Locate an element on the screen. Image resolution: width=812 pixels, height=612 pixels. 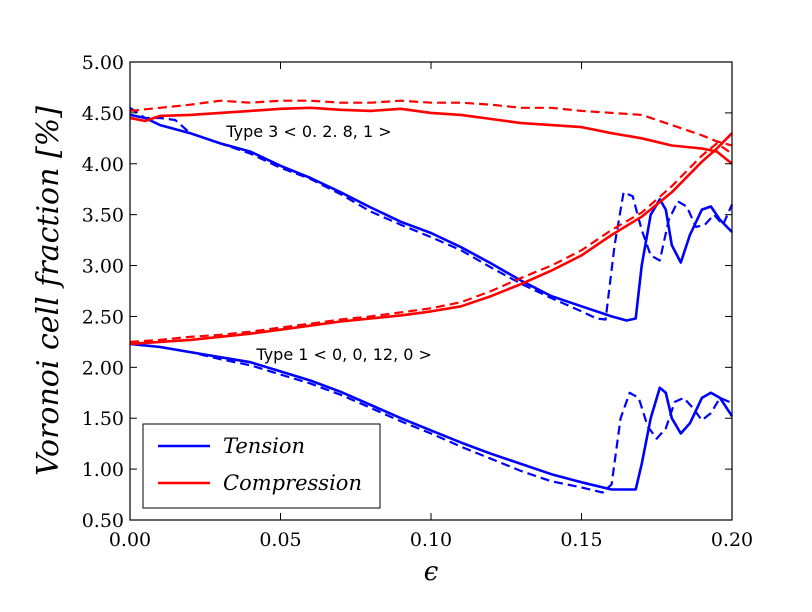
x-tick-label: 0.05 is located at coordinates (280, 540).